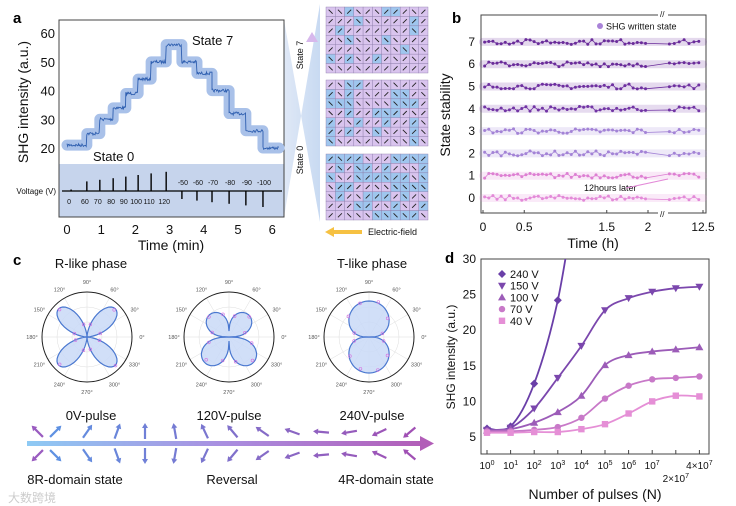 Image resolution: width=736 pixels, height=506 pixels. What do you see at coordinates (98, 202) in the screenshot?
I see `pulse-voltage-label: 70` at bounding box center [98, 202].